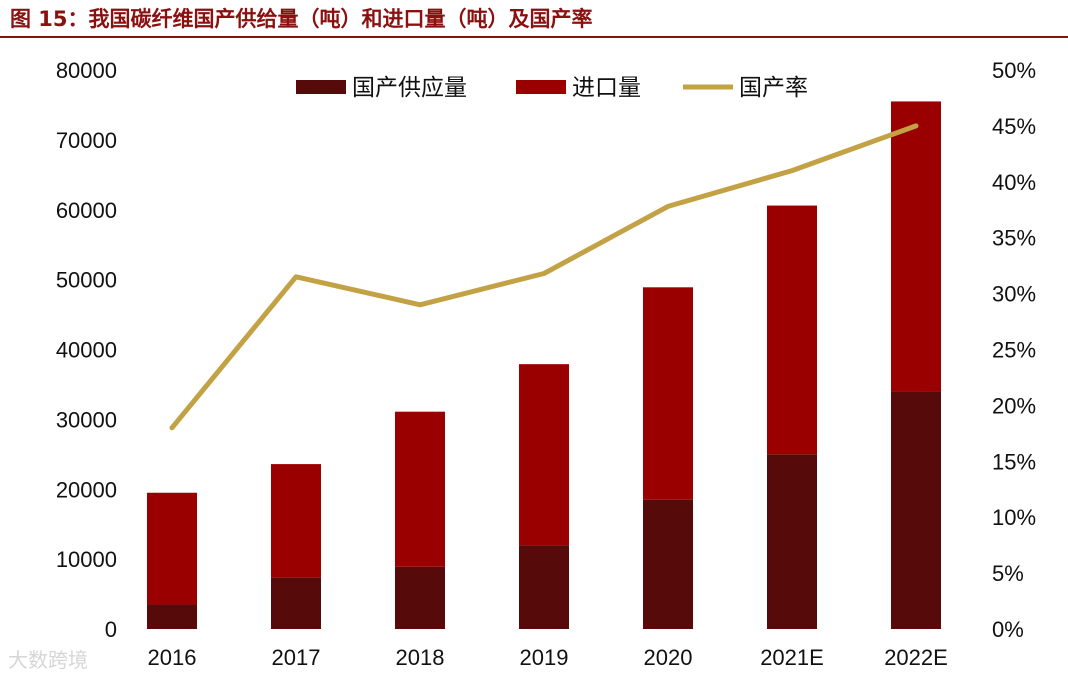 This screenshot has height=678, width=1068. Describe the element at coordinates (668, 564) in the screenshot. I see `bar-domestic-2020` at that location.